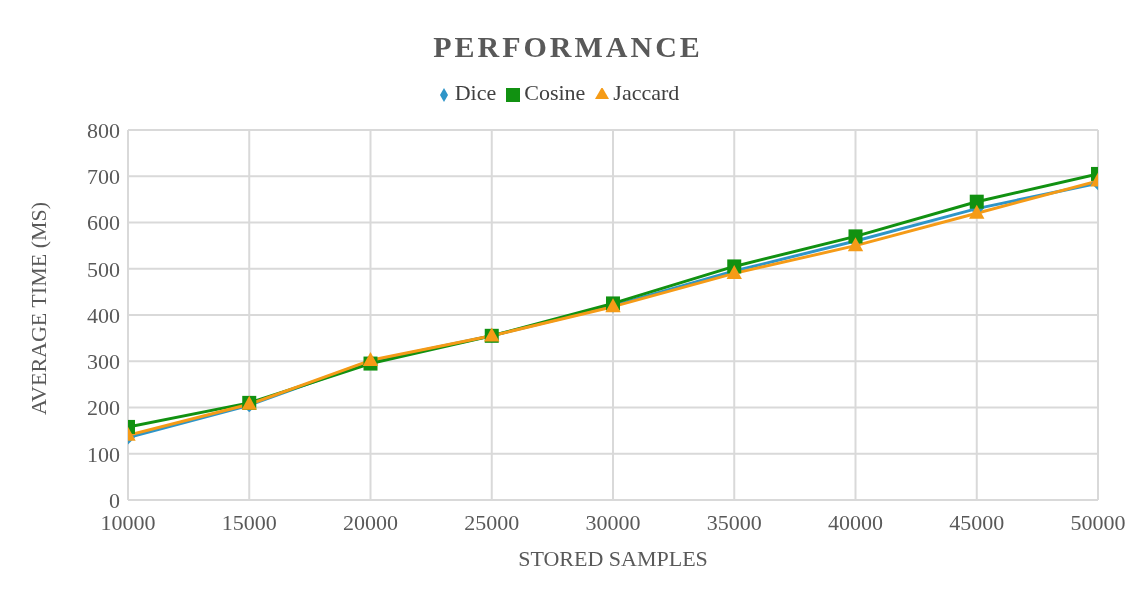 Image resolution: width=1137 pixels, height=590 pixels. I want to click on x-tick-label: 45000, so click(977, 522).